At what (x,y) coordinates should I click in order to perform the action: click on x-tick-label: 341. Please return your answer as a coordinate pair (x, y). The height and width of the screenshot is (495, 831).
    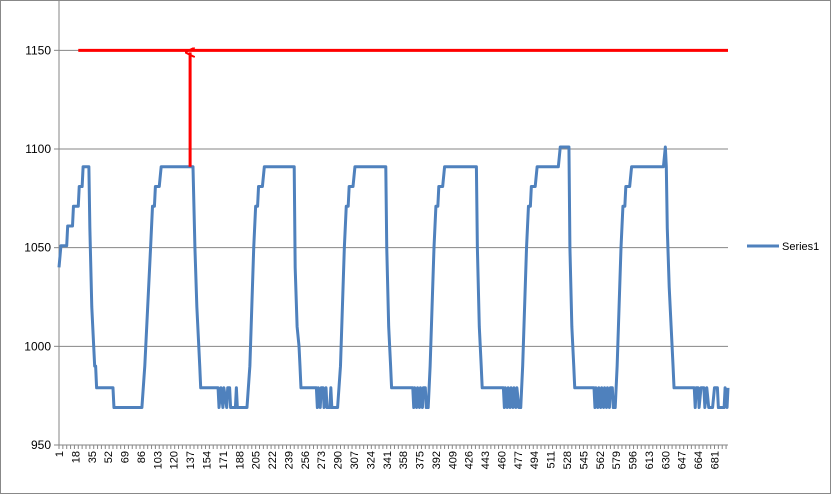
    Looking at the image, I should click on (388, 460).